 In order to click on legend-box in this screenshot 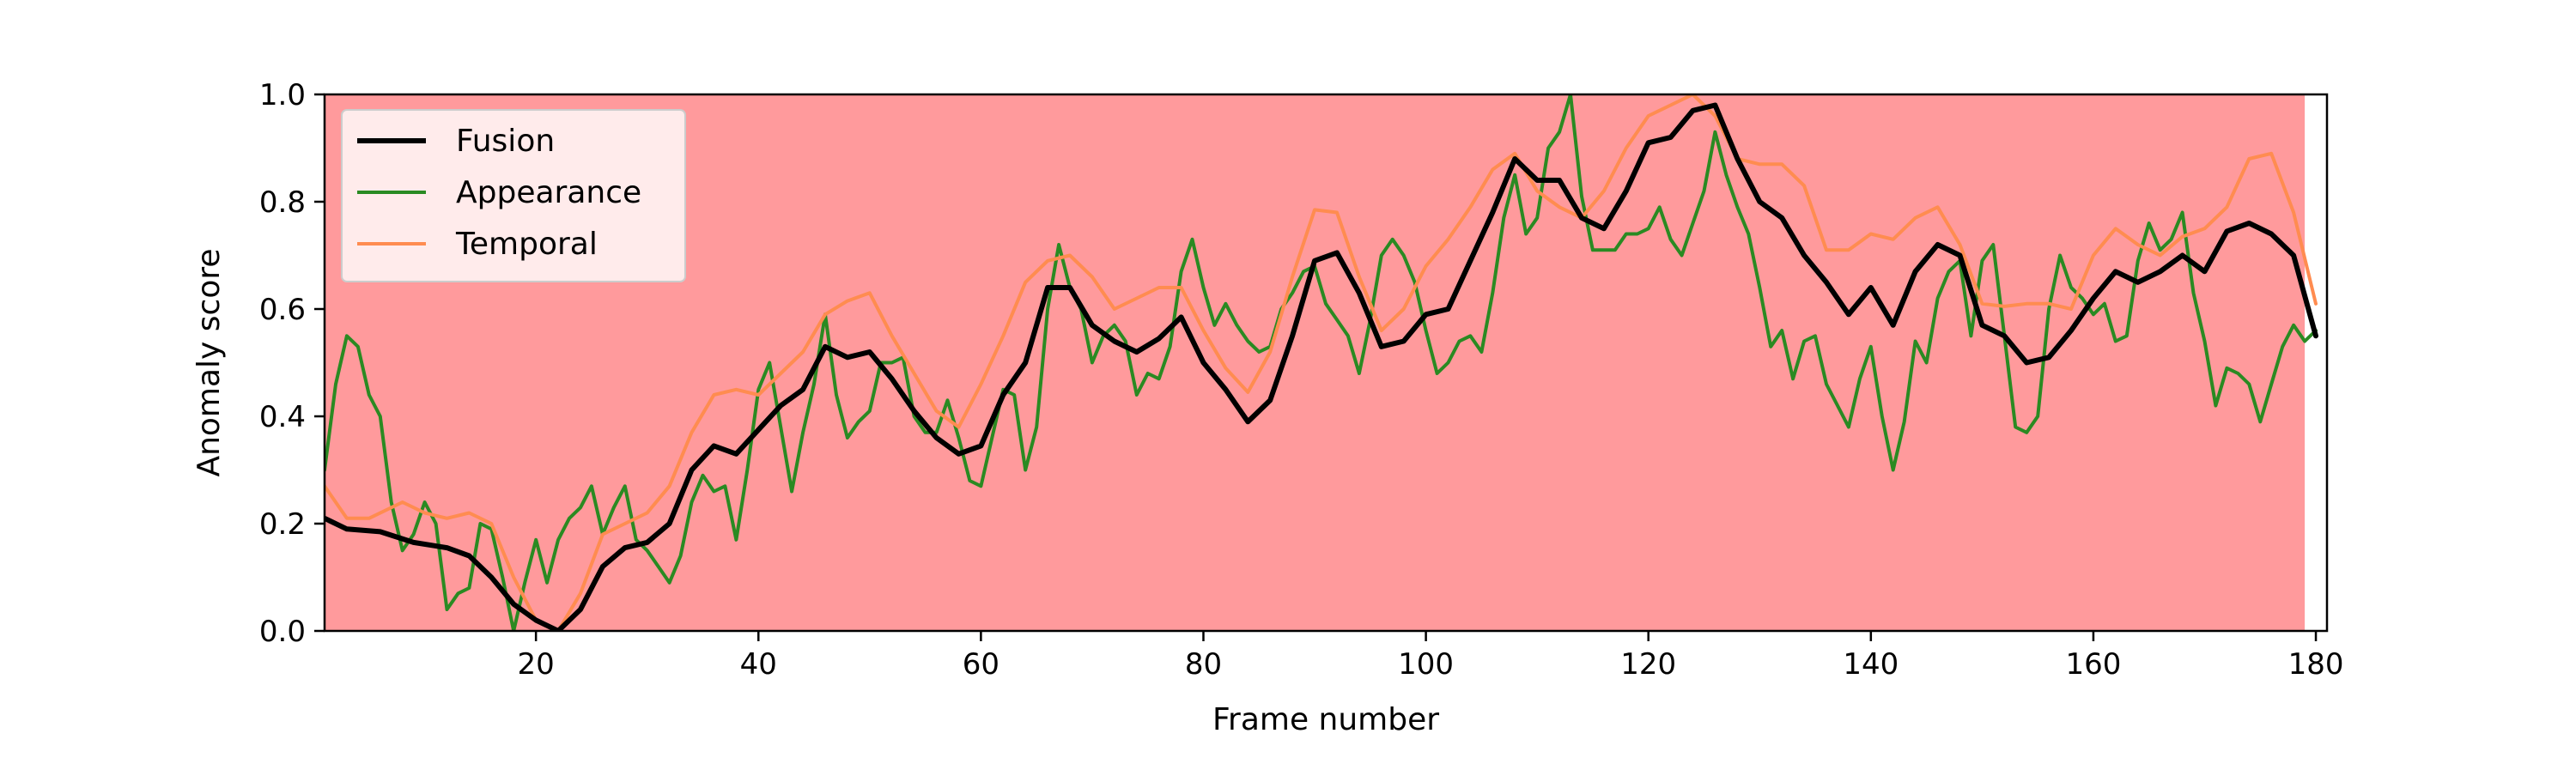, I will do `click(513, 196)`.